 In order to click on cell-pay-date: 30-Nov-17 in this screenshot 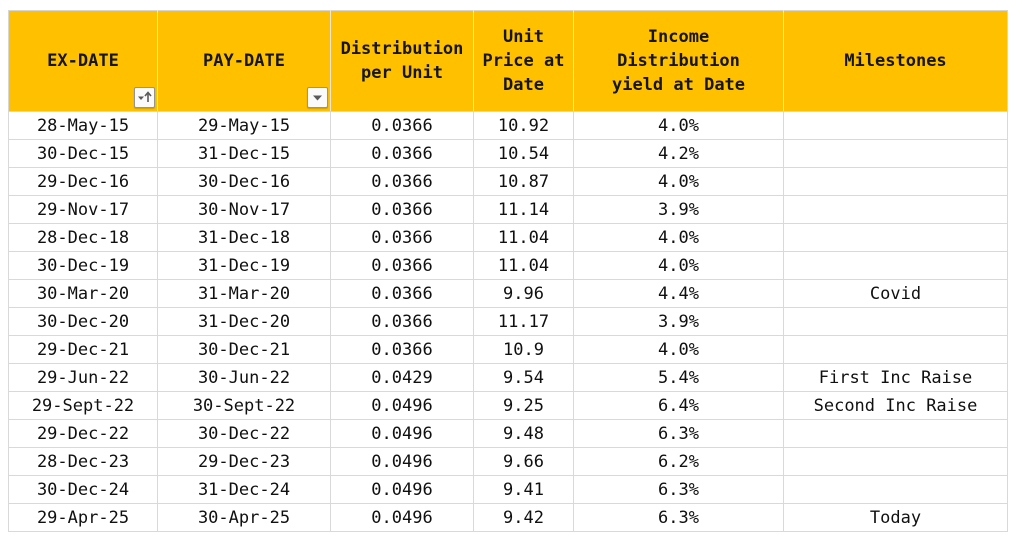, I will do `click(244, 209)`.